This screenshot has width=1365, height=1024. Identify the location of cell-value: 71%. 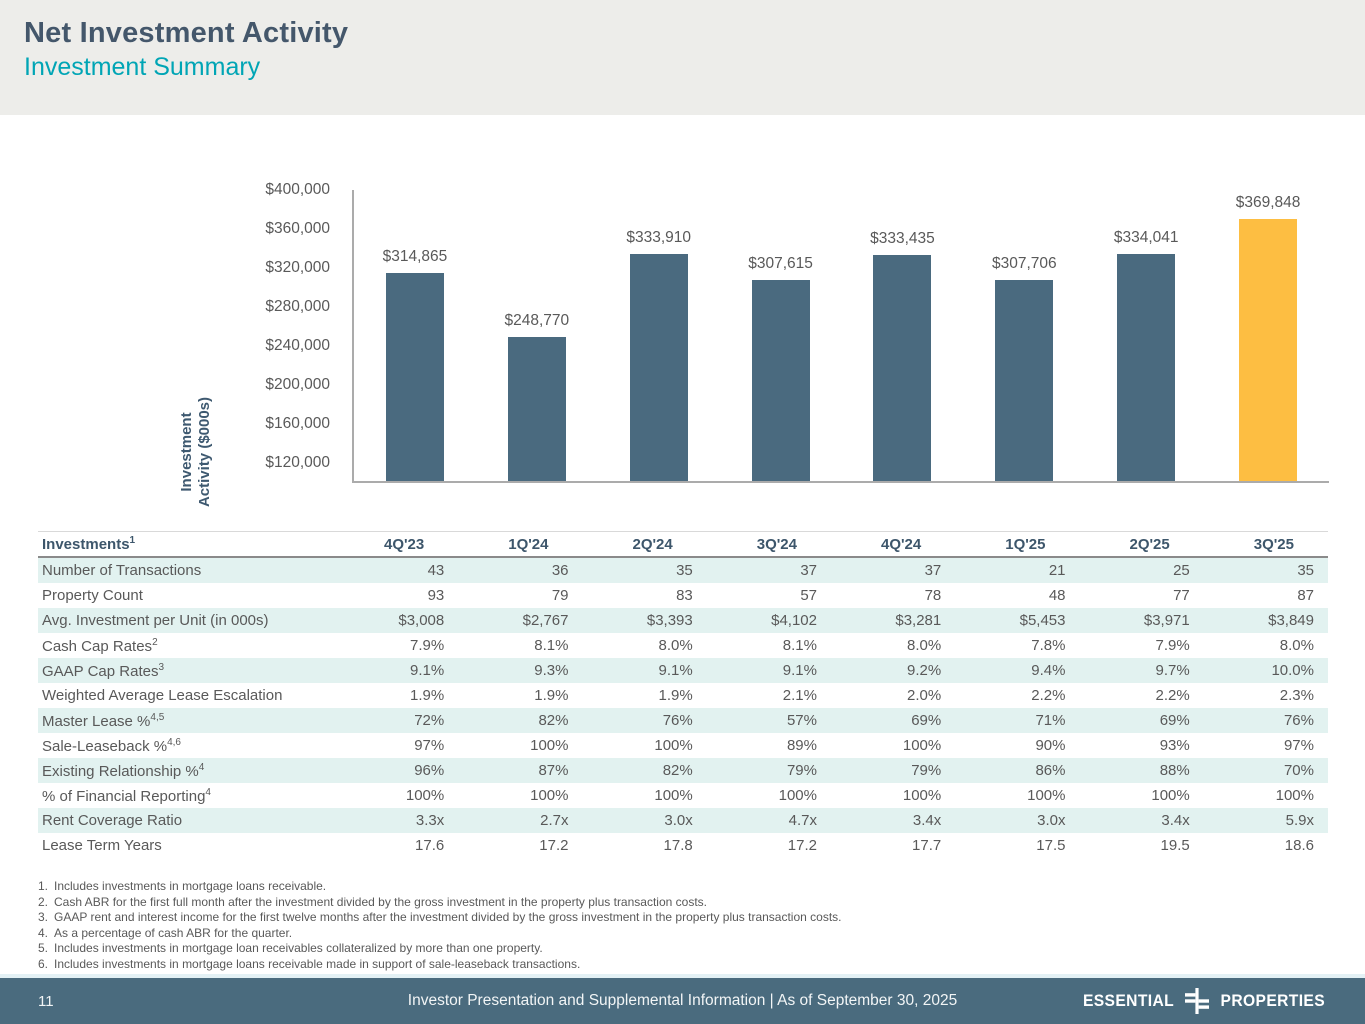
(1050, 720).